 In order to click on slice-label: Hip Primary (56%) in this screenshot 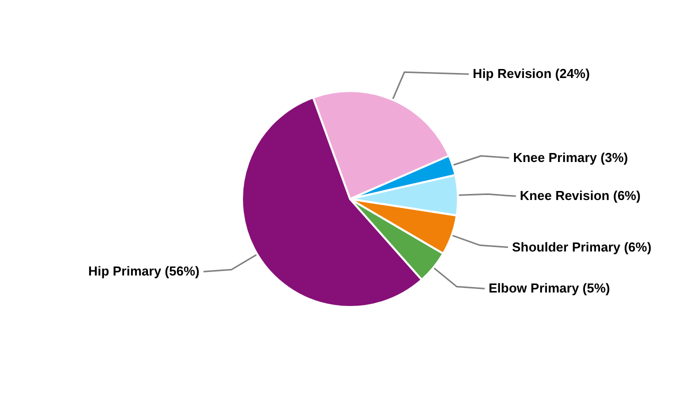, I will do `click(144, 271)`.